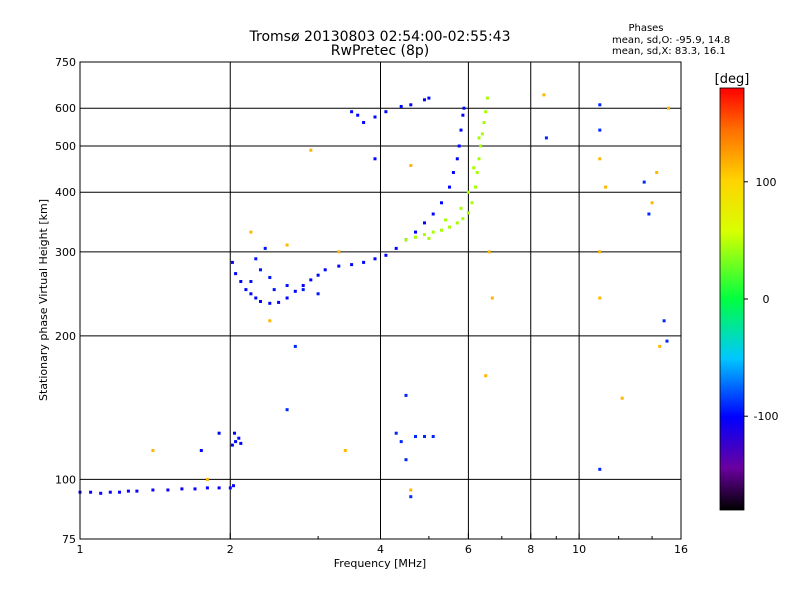 The image size is (800, 600). I want to click on chart-title: Tromsø 20130803 02:54:00-02:55:43, so click(380, 37).